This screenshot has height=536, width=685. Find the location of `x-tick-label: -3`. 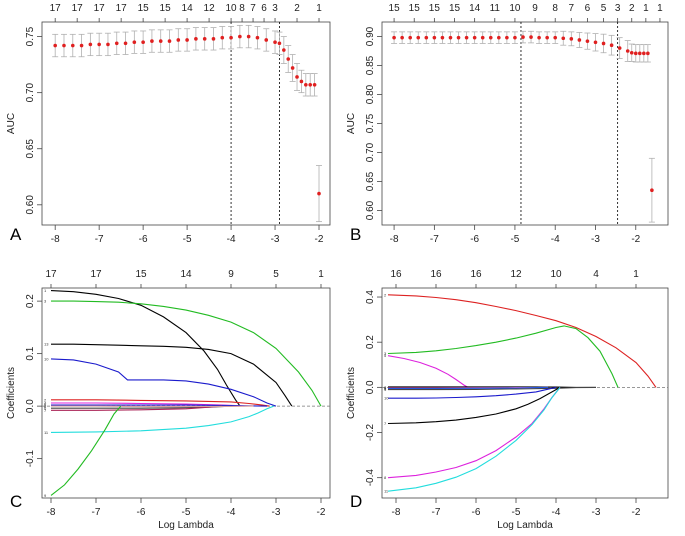

x-tick-label: -3 is located at coordinates (595, 239).